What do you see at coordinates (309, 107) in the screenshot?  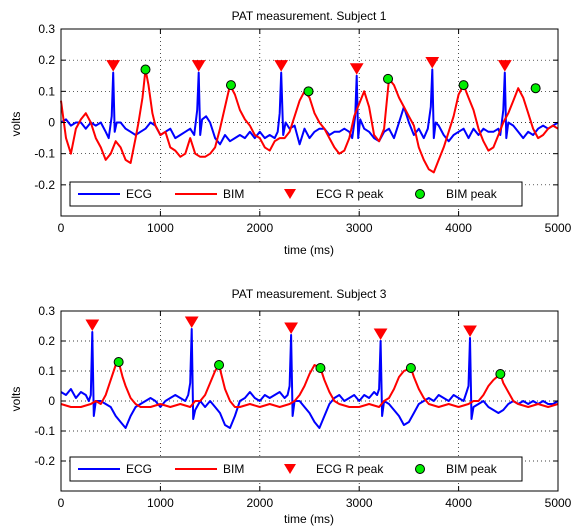 I see `series-line-ecg` at bounding box center [309, 107].